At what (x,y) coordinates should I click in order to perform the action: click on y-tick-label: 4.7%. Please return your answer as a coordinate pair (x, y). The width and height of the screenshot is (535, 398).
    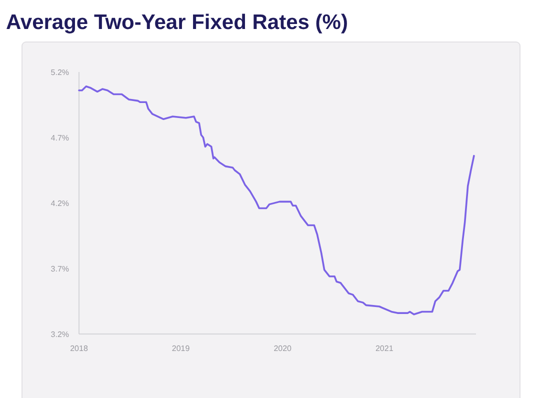
    Looking at the image, I should click on (59, 137).